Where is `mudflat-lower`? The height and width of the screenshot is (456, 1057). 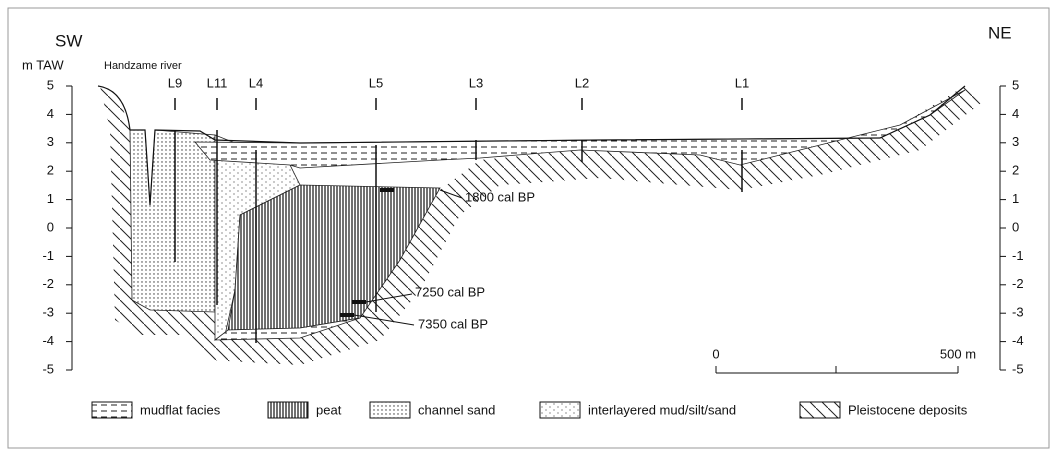
mudflat-lower is located at coordinates (287, 329).